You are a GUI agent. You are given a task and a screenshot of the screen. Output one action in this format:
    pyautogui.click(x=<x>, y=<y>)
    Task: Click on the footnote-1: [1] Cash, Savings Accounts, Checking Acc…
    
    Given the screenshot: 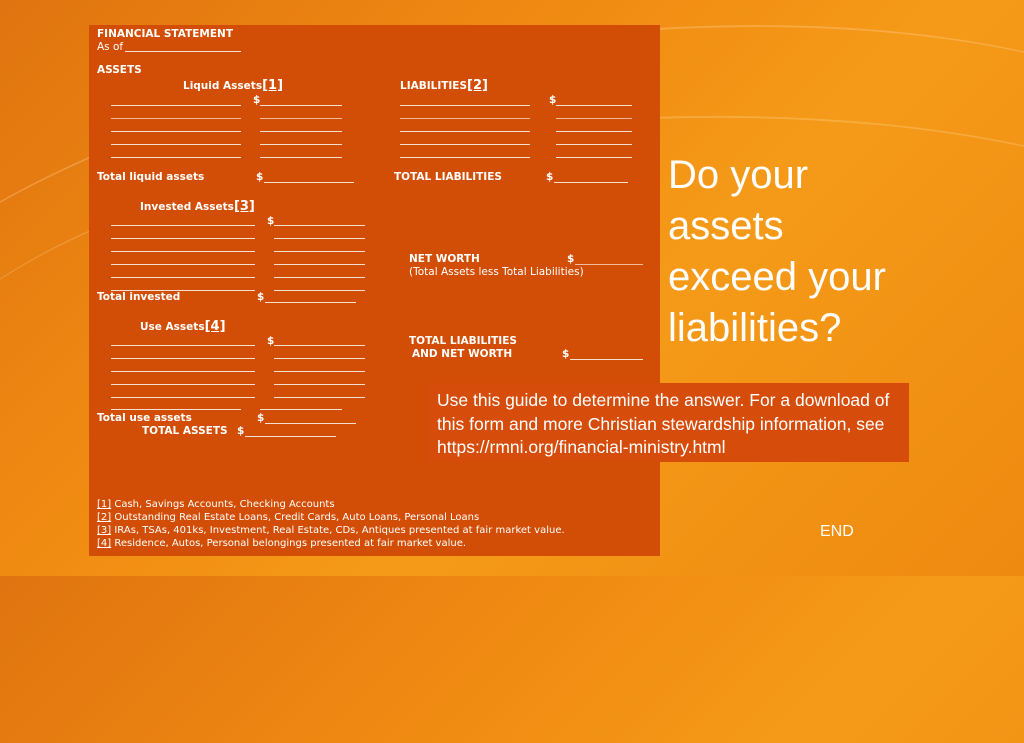 What is the action you would take?
    pyautogui.click(x=216, y=504)
    